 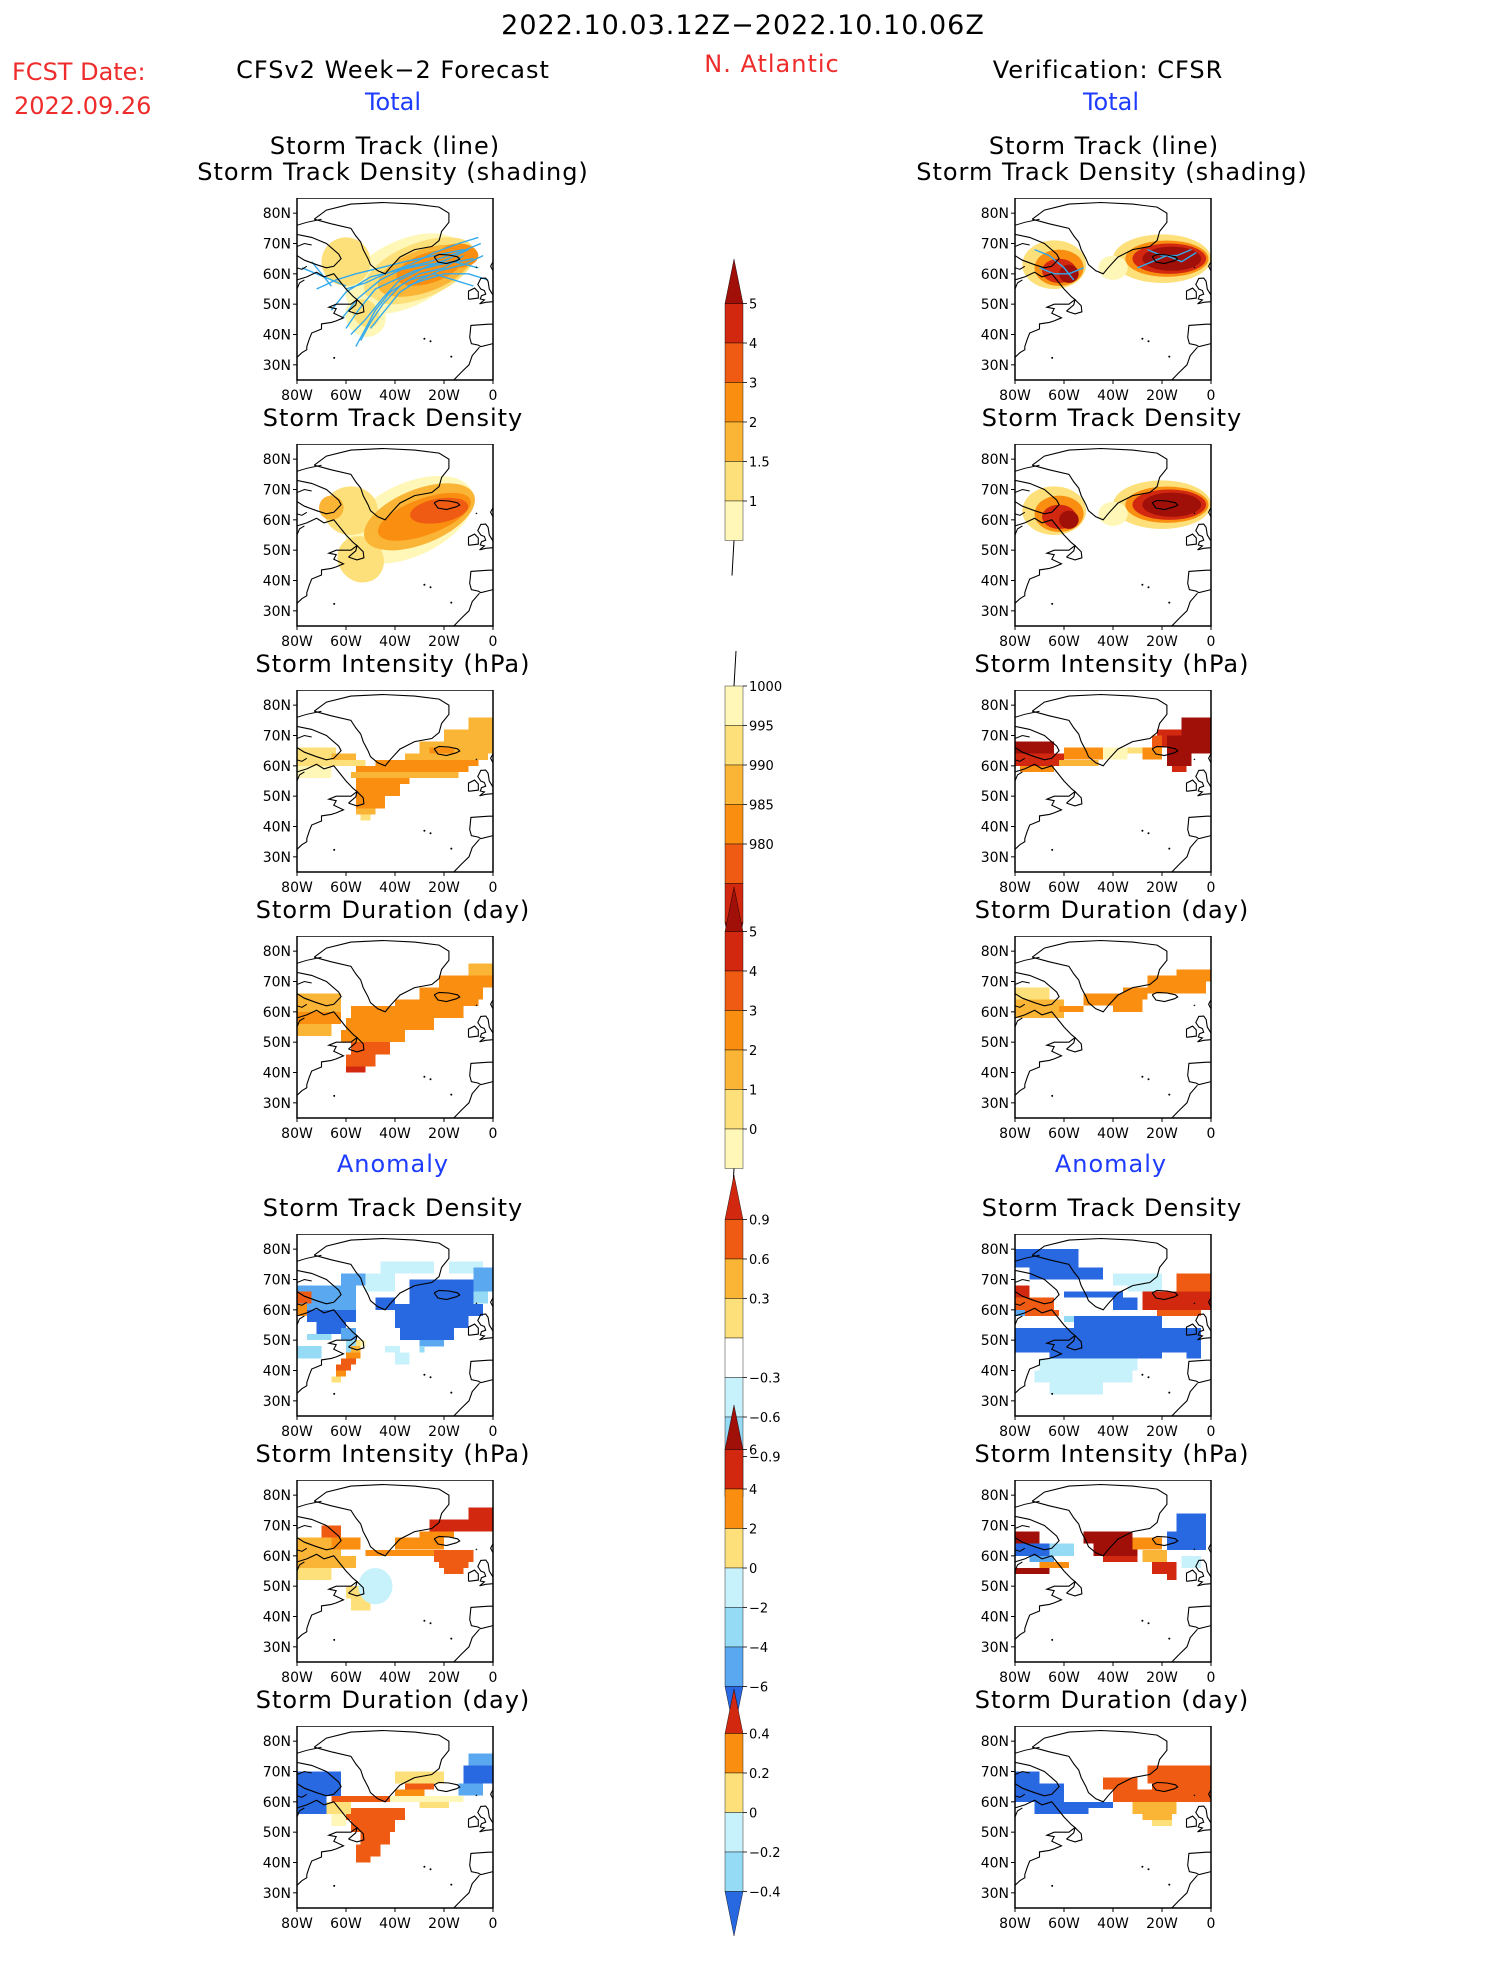 What do you see at coordinates (444, 888) in the screenshot?
I see `lon-tick-label: 20W` at bounding box center [444, 888].